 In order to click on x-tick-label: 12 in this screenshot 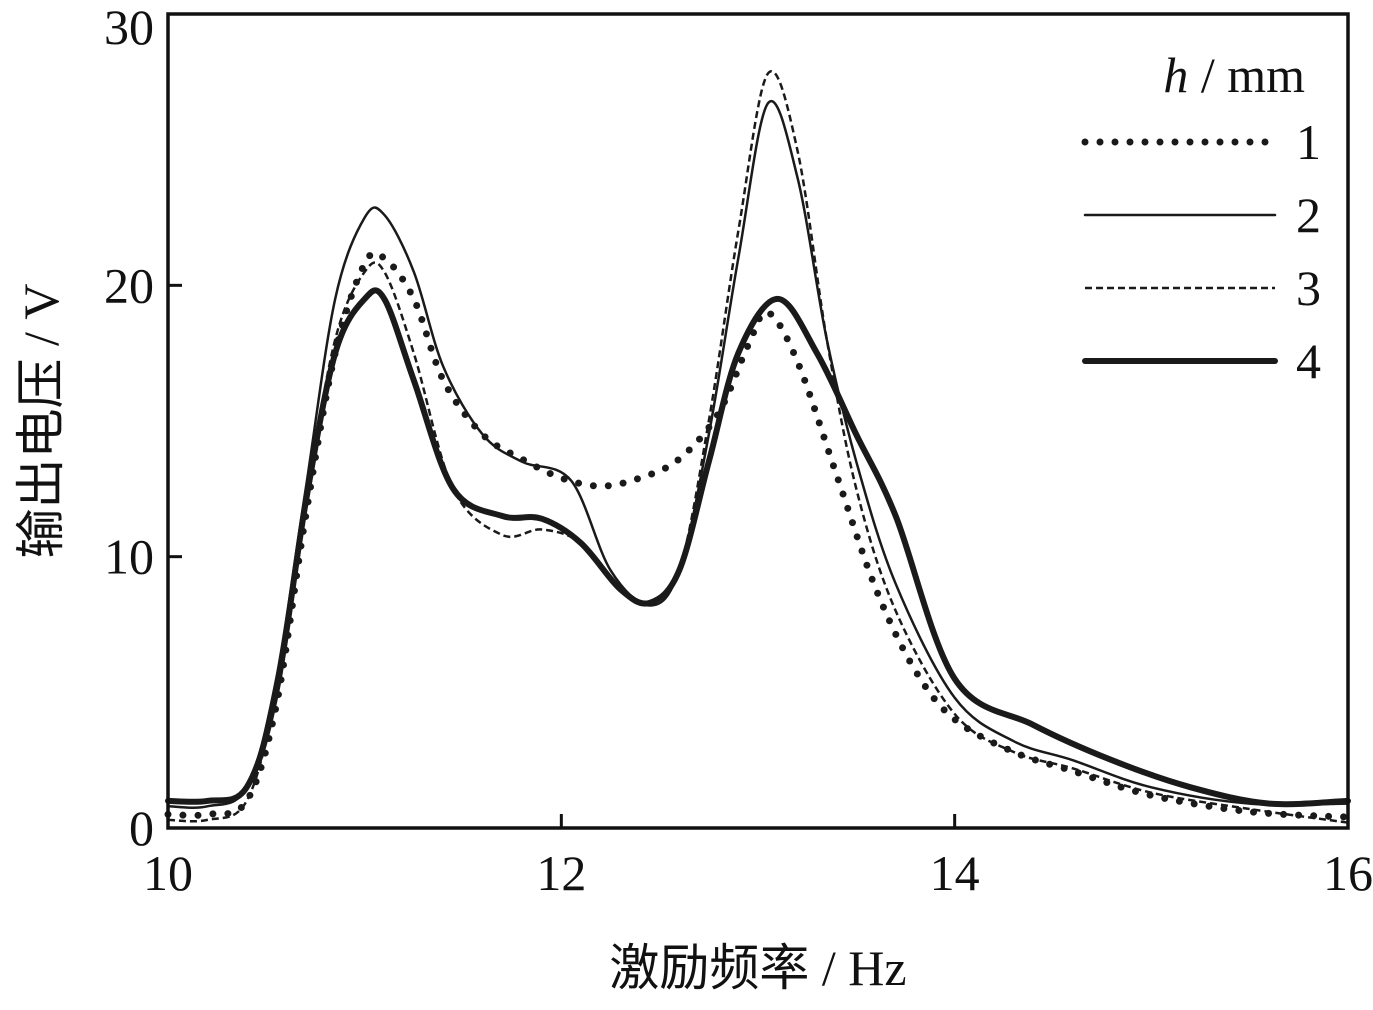, I will do `click(561, 873)`.